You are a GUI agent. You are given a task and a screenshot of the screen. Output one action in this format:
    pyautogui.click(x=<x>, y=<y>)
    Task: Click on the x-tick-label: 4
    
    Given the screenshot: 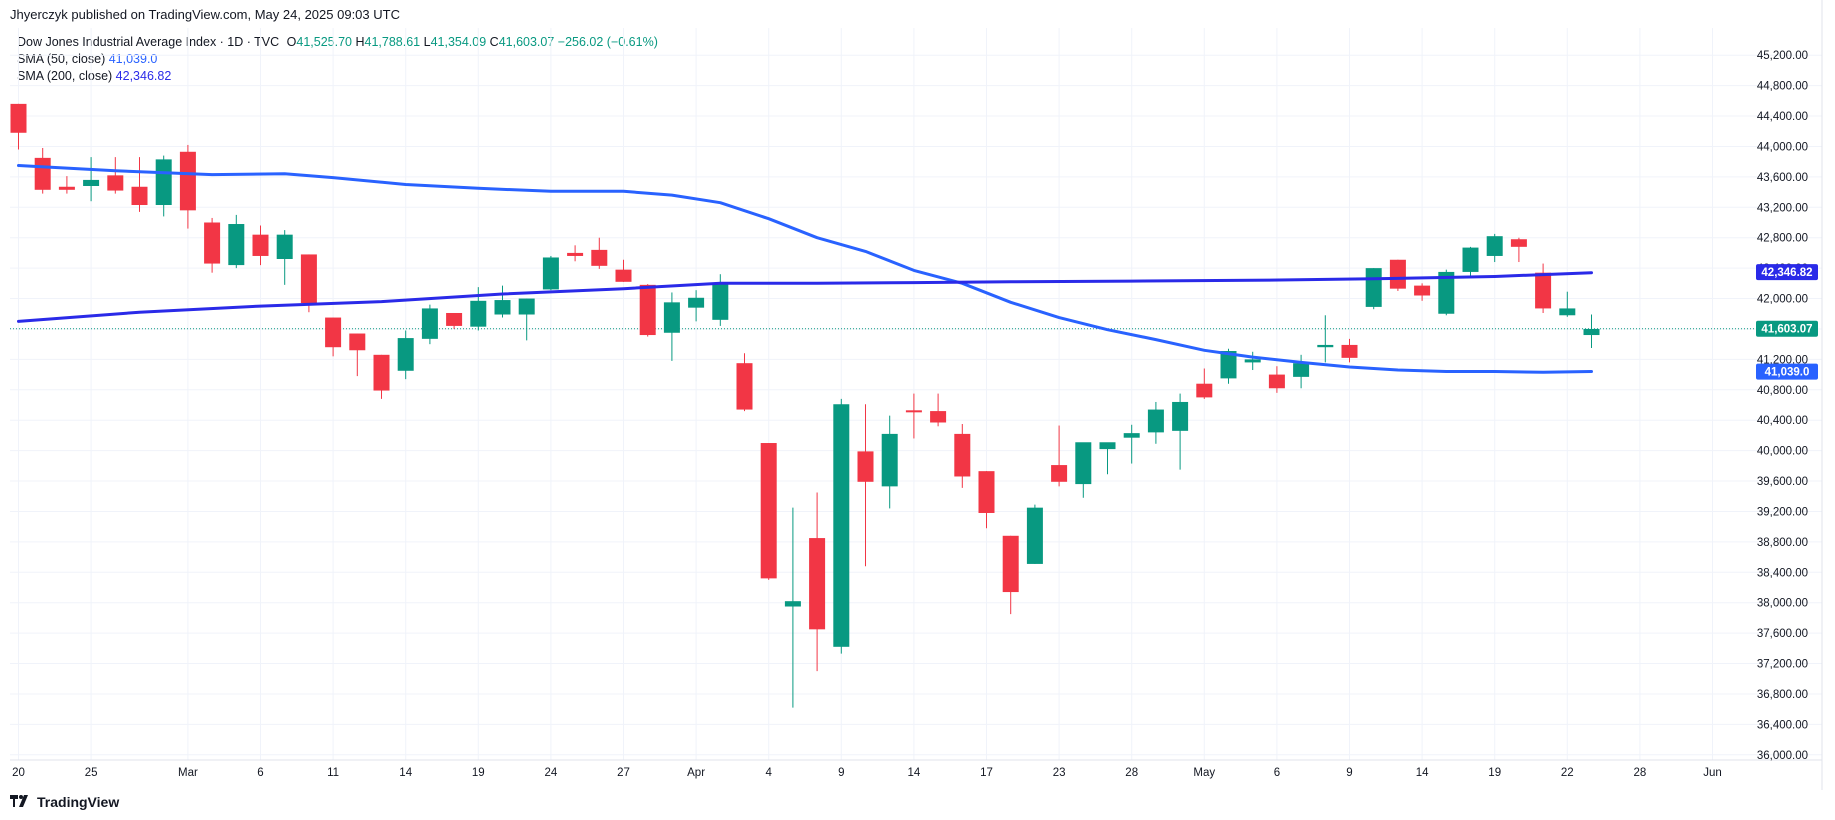 What is the action you would take?
    pyautogui.click(x=768, y=773)
    